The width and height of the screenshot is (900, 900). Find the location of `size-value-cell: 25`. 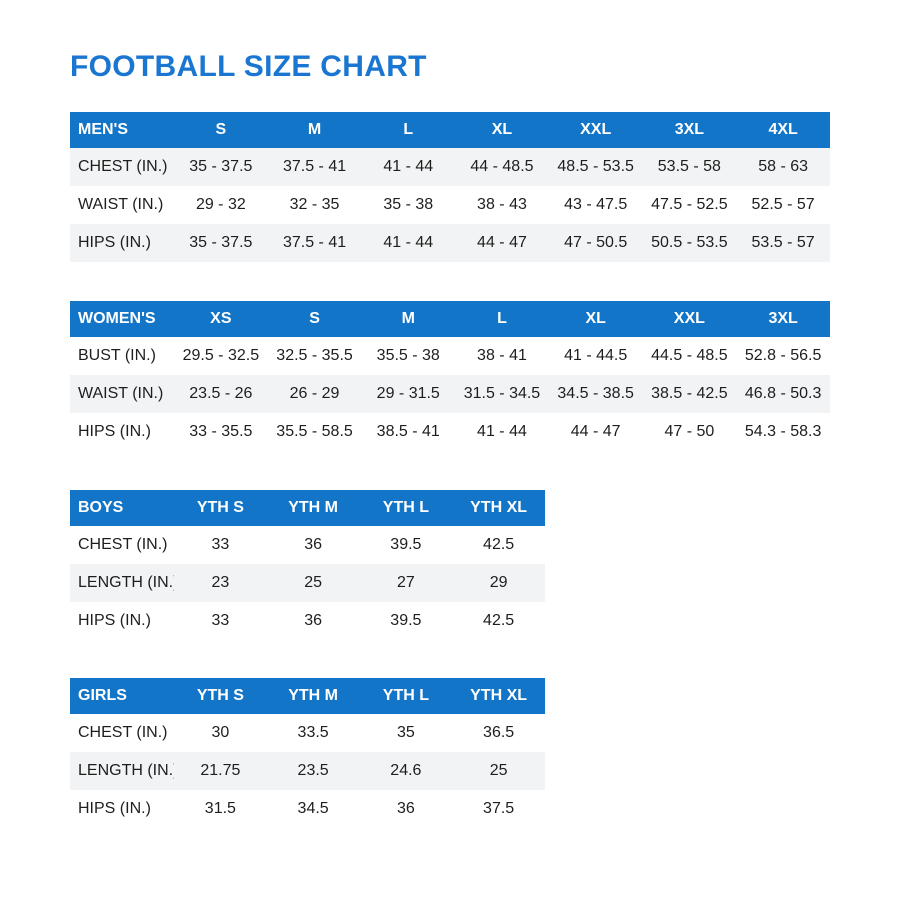

size-value-cell: 25 is located at coordinates (498, 771).